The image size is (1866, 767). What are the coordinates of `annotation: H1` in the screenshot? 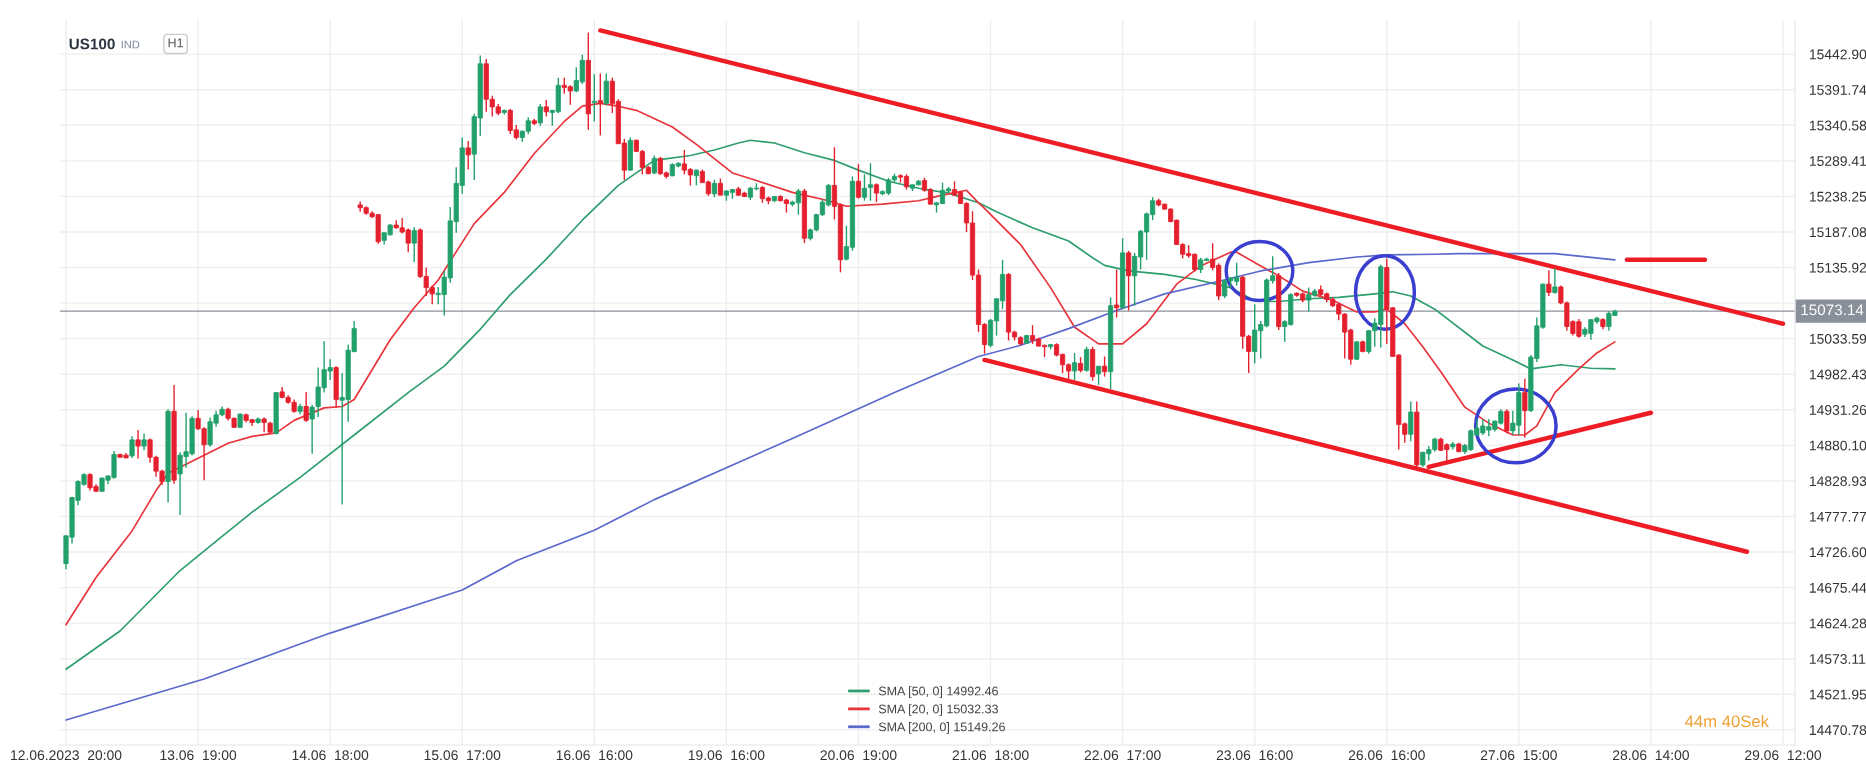 It's located at (175, 43).